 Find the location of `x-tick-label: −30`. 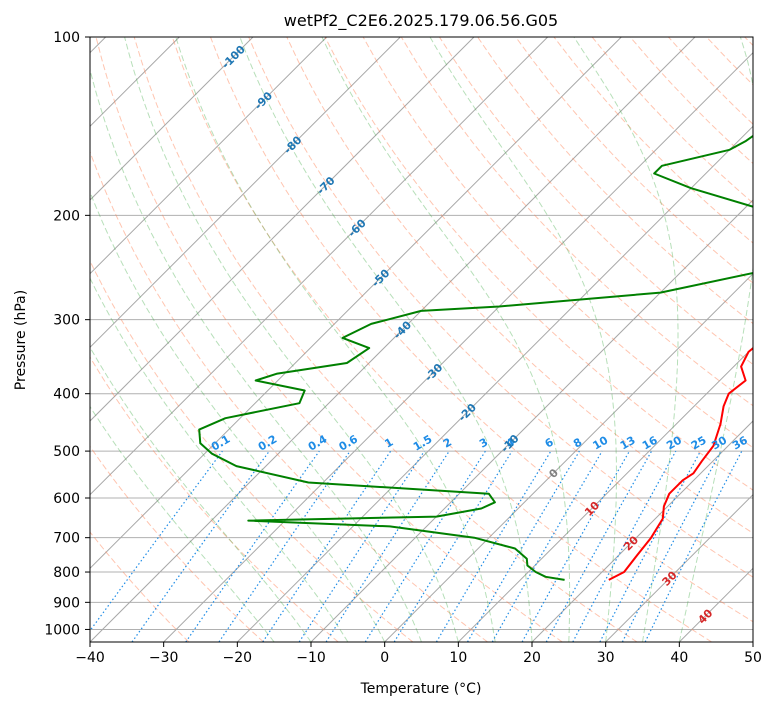

x-tick-label: −30 is located at coordinates (164, 658).